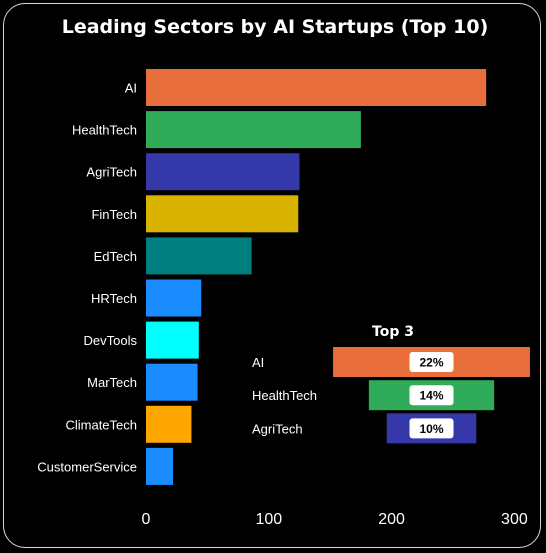 Image resolution: width=546 pixels, height=553 pixels. I want to click on x-tick-label: 200, so click(391, 519).